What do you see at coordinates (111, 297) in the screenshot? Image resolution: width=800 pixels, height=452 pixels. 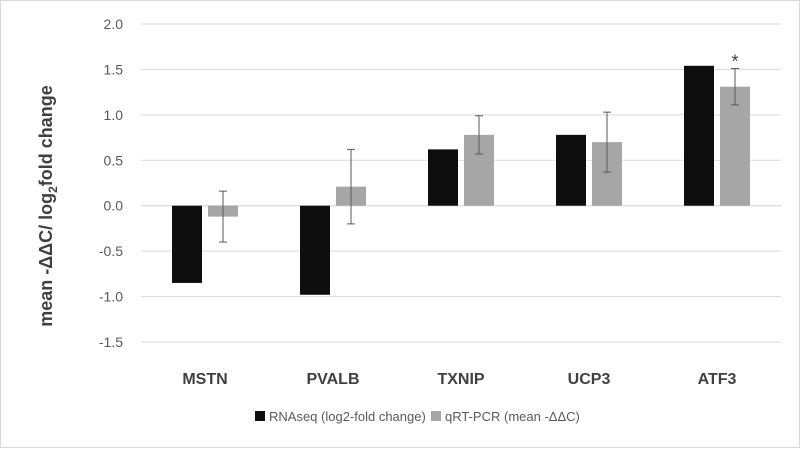 I see `y-tick-label: -1.0` at bounding box center [111, 297].